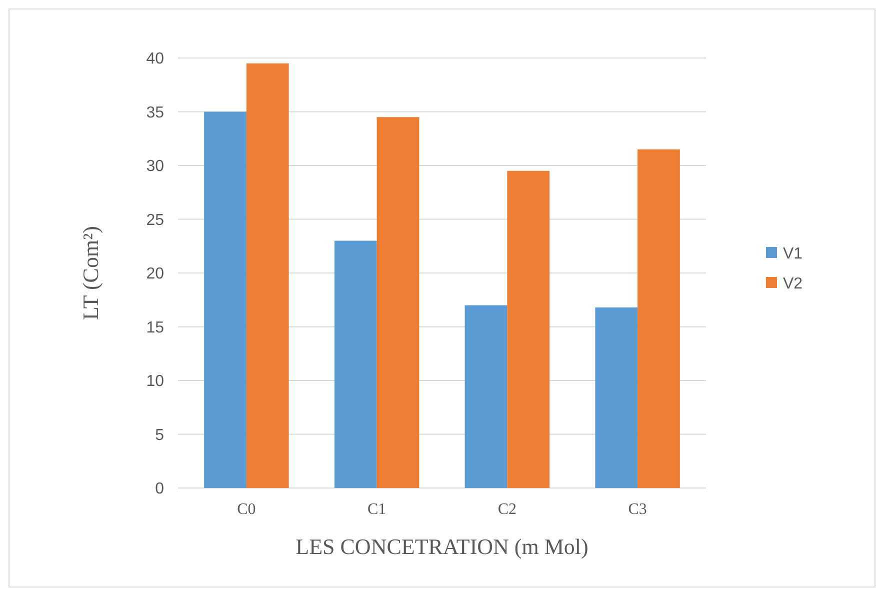 Image resolution: width=884 pixels, height=596 pixels. What do you see at coordinates (155, 381) in the screenshot?
I see `y-tick-label: 10` at bounding box center [155, 381].